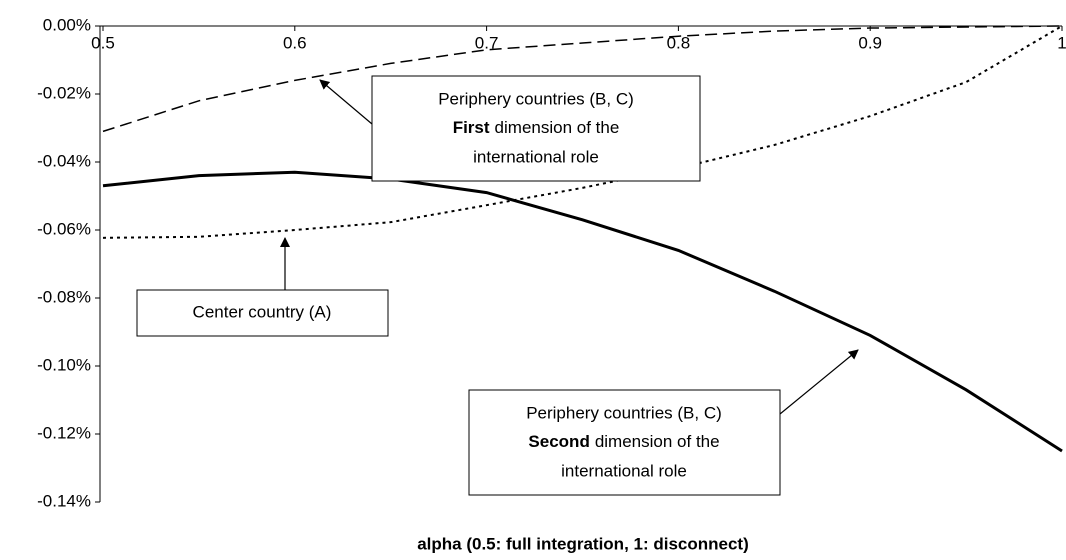 The height and width of the screenshot is (560, 1066). Describe the element at coordinates (64, 296) in the screenshot. I see `y-tick-label: -0.08%` at that location.